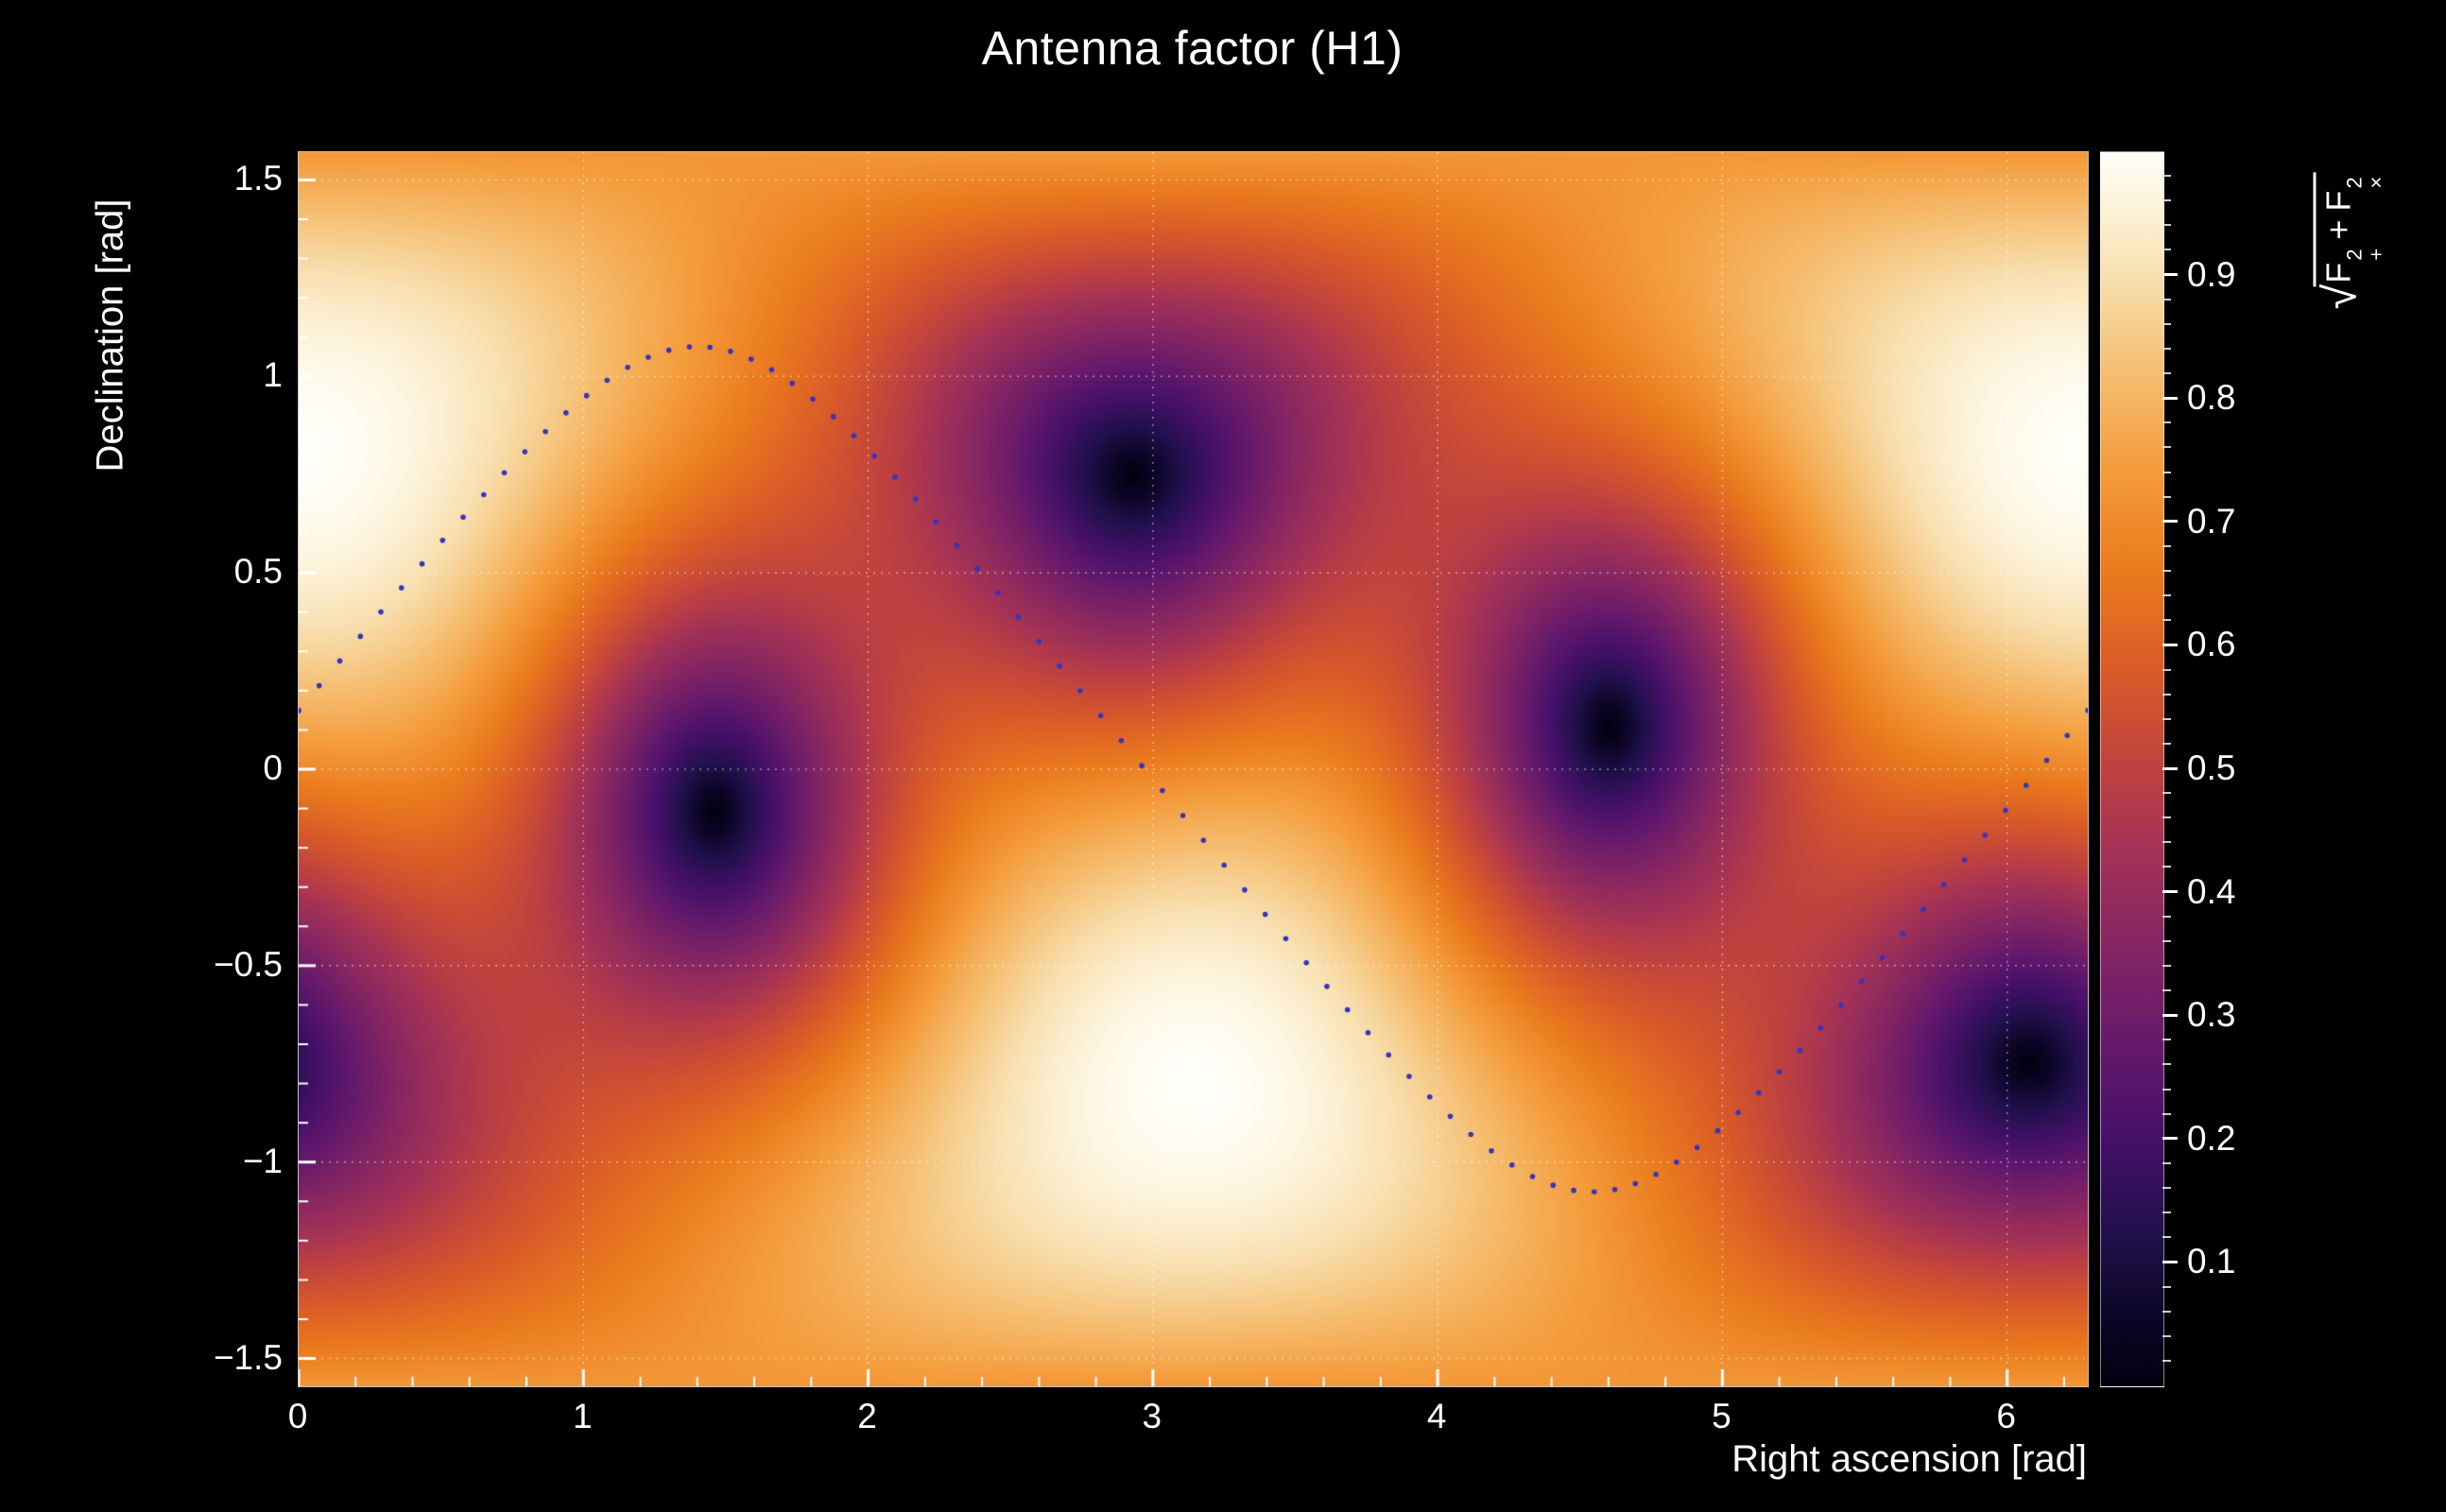 Image resolution: width=2446 pixels, height=1512 pixels. I want to click on colorbar-tick-label: 0.9, so click(2211, 274).